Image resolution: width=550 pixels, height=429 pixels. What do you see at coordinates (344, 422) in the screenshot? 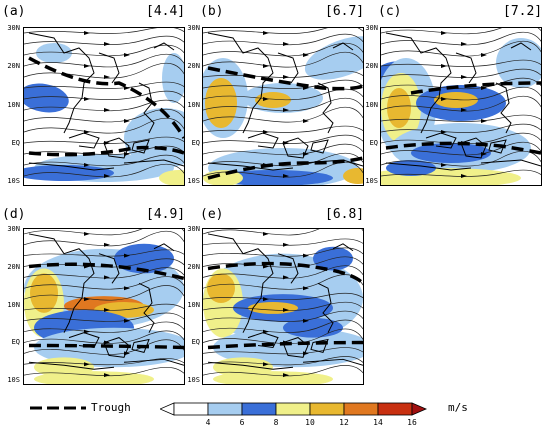
I see `colorbar-tick-label: 12` at bounding box center [344, 422].